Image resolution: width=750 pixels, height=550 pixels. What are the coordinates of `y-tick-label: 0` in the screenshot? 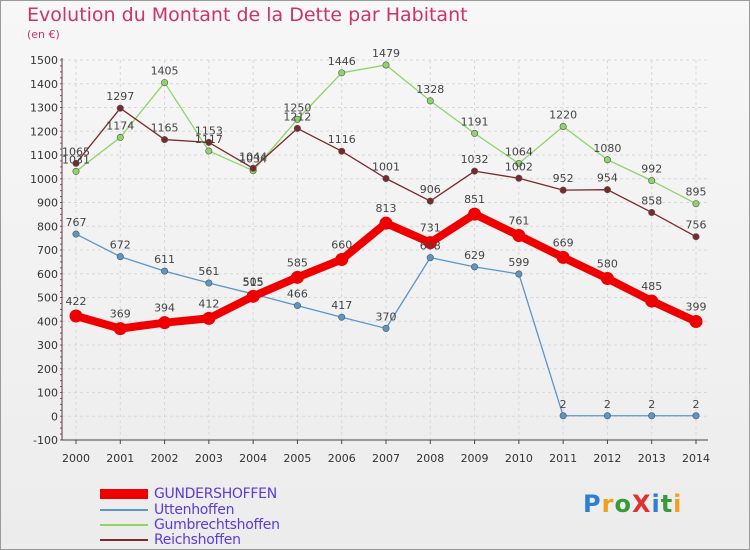 It's located at (54, 416).